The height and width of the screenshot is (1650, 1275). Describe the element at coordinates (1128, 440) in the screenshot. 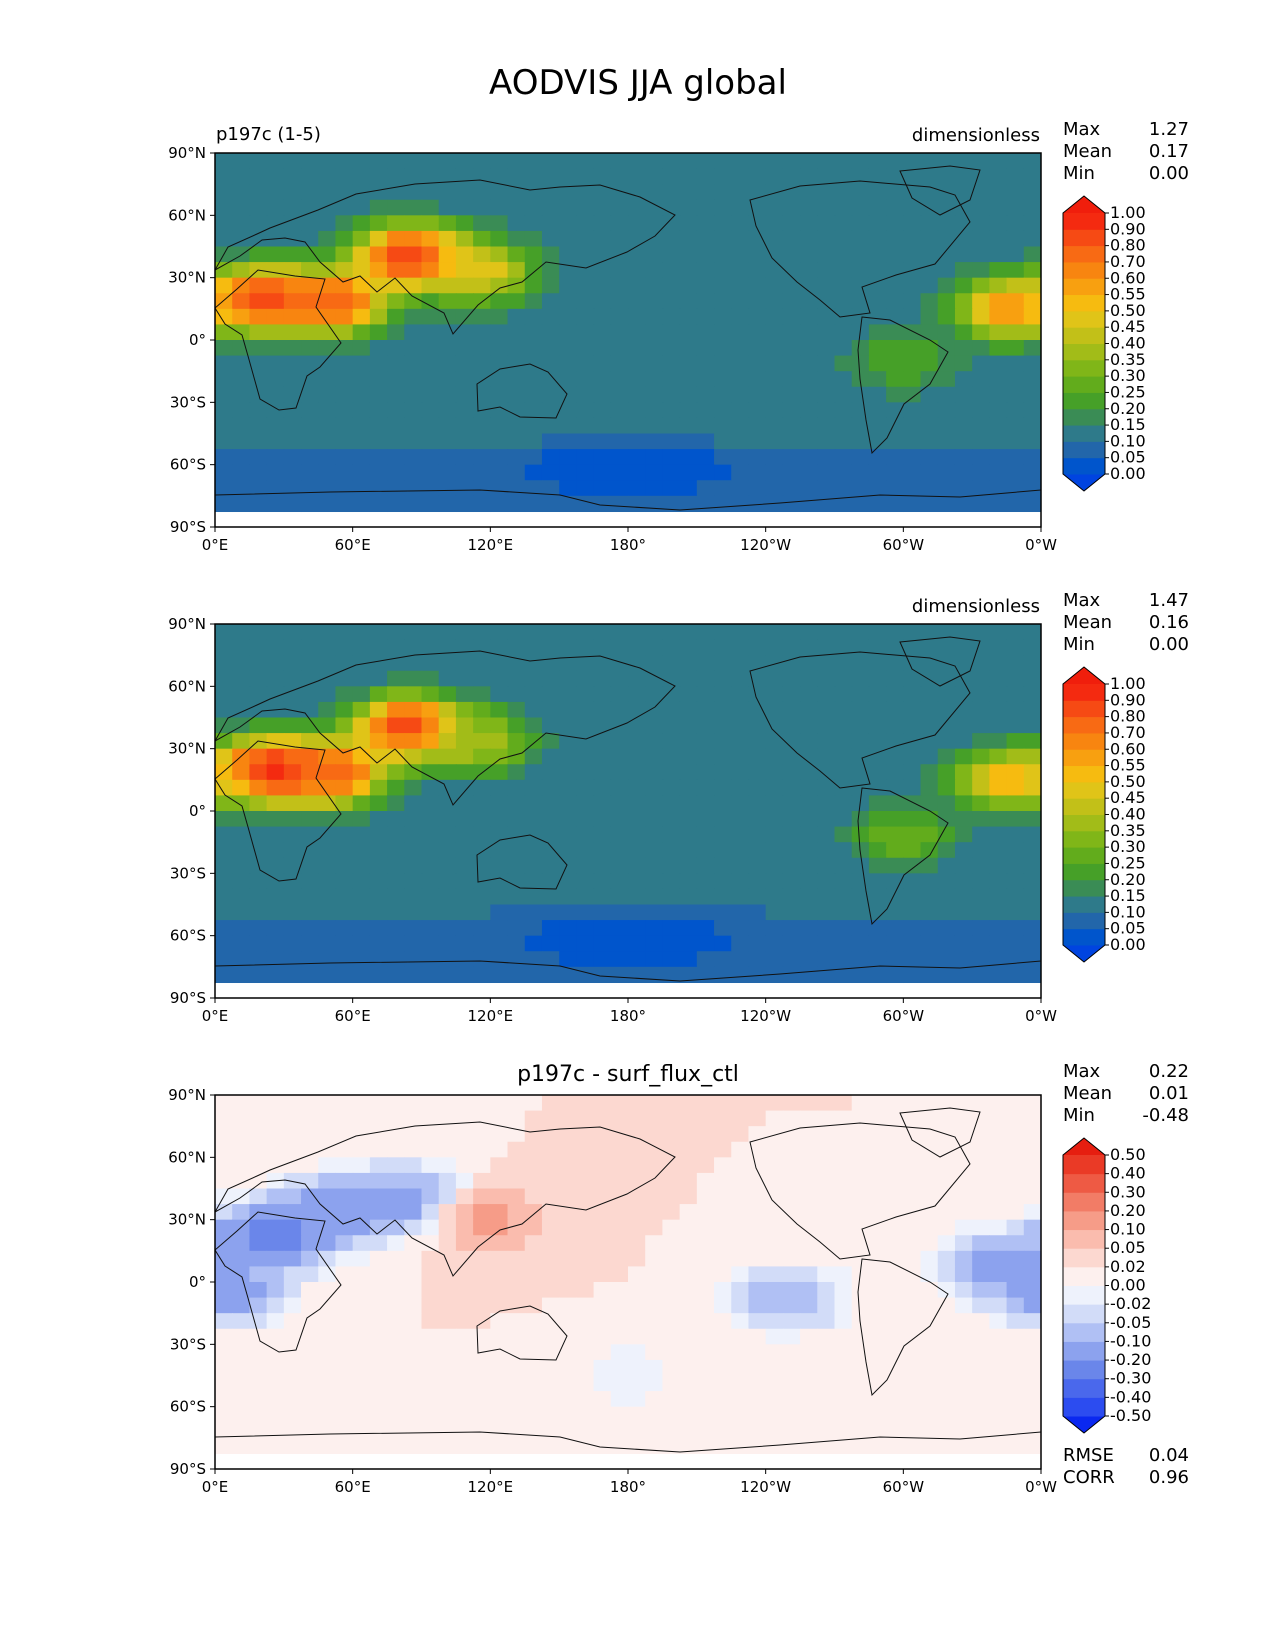

I see `colorbar-tick-label: 0.10` at that location.